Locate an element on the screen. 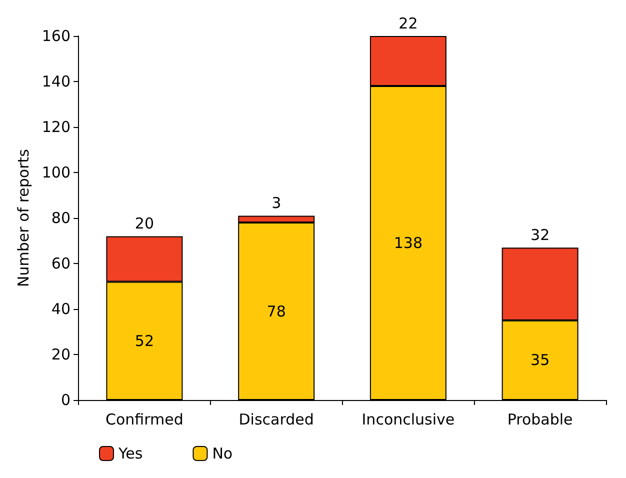 This screenshot has width=626, height=478. x-tick-label: Discarded is located at coordinates (276, 419).